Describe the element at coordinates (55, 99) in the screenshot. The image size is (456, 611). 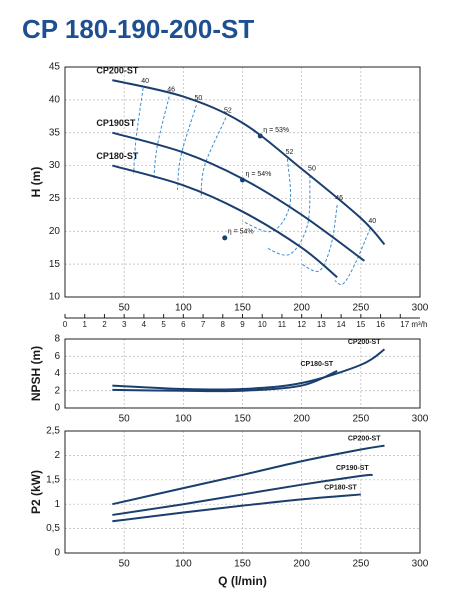
I see `y-tick-label: 40` at that location.